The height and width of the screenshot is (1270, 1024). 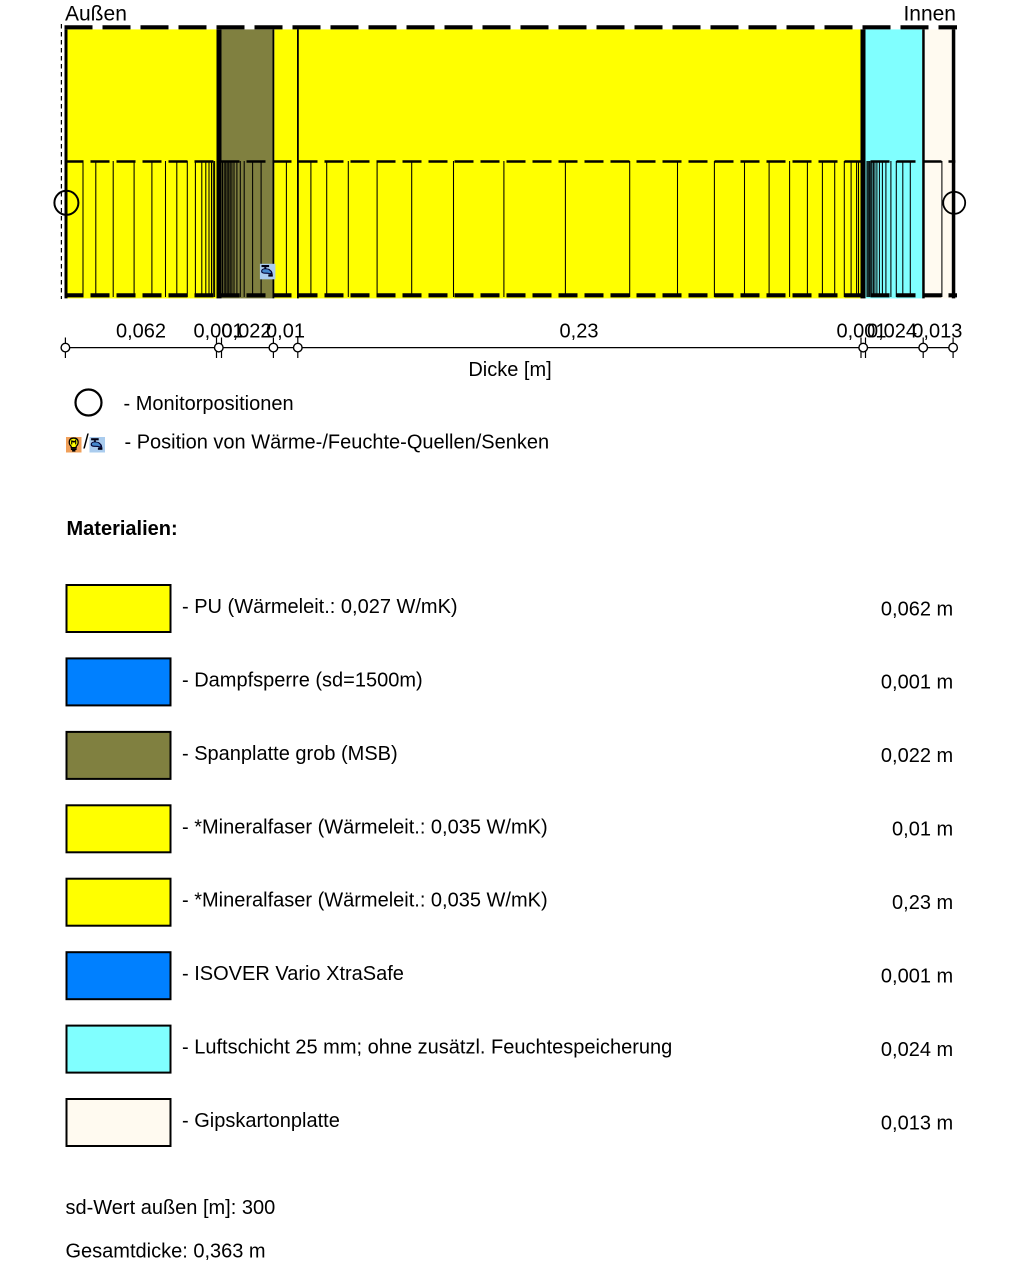 I want to click on svg-text: 0,022, so click(x=246, y=332).